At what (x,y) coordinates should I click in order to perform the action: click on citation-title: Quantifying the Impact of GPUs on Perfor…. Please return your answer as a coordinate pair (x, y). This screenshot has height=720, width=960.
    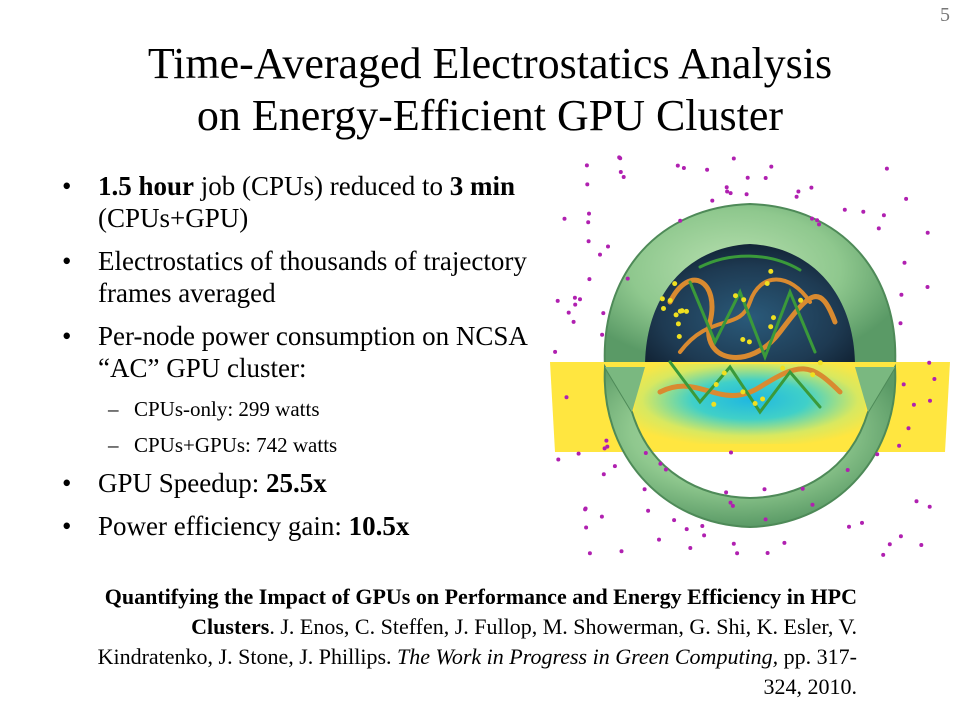
    Looking at the image, I should click on (480, 611).